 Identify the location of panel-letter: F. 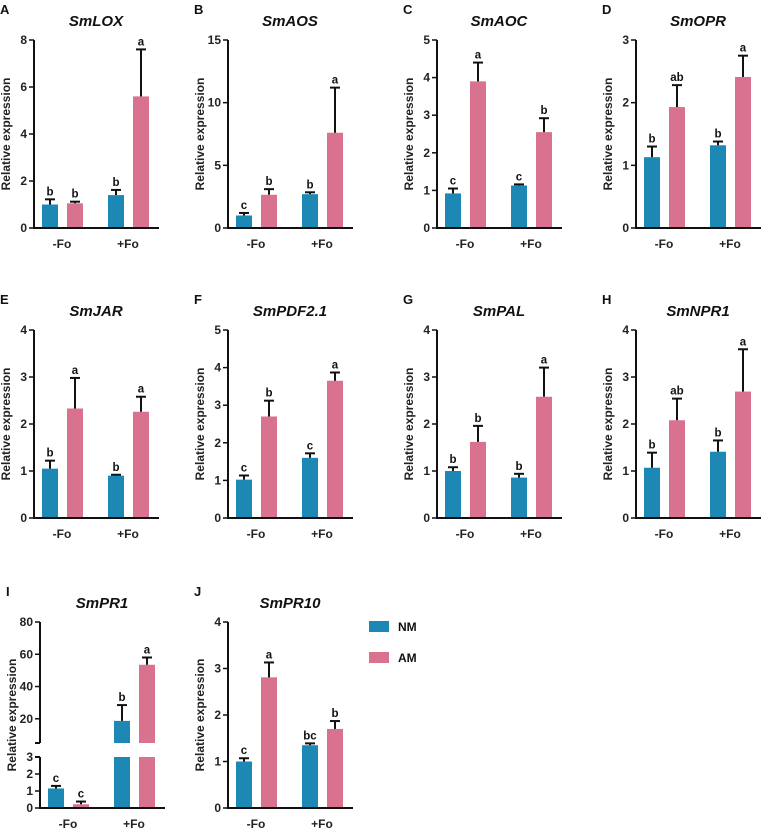
(198, 299).